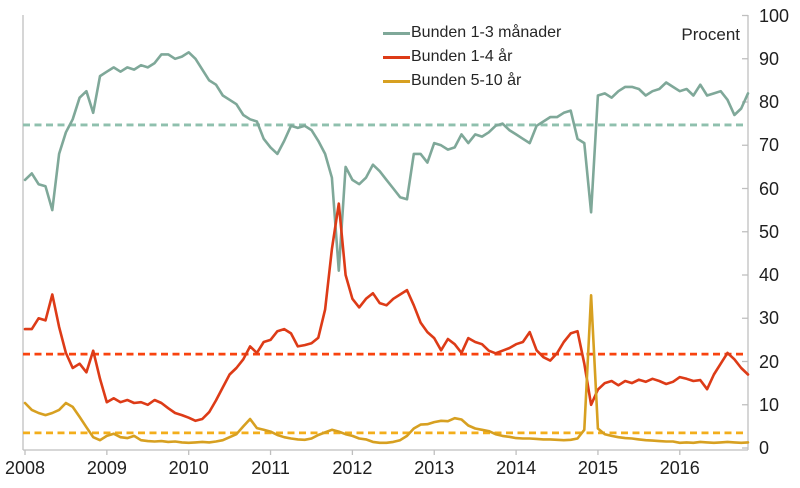 This screenshot has height=488, width=800. Describe the element at coordinates (769, 188) in the screenshot. I see `y-tick-label: 60` at that location.